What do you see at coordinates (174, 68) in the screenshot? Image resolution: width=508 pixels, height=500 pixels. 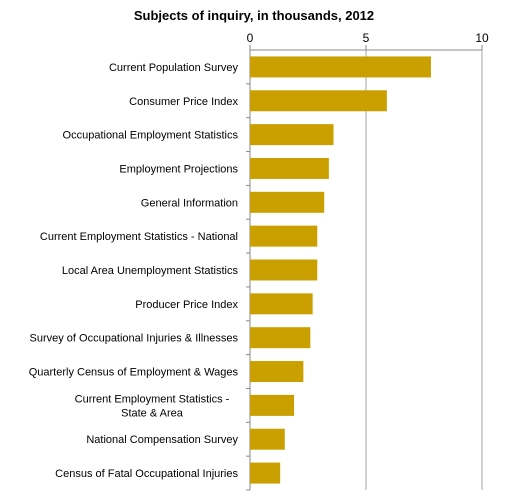 I see `category-label: Current Population Survey` at bounding box center [174, 68].